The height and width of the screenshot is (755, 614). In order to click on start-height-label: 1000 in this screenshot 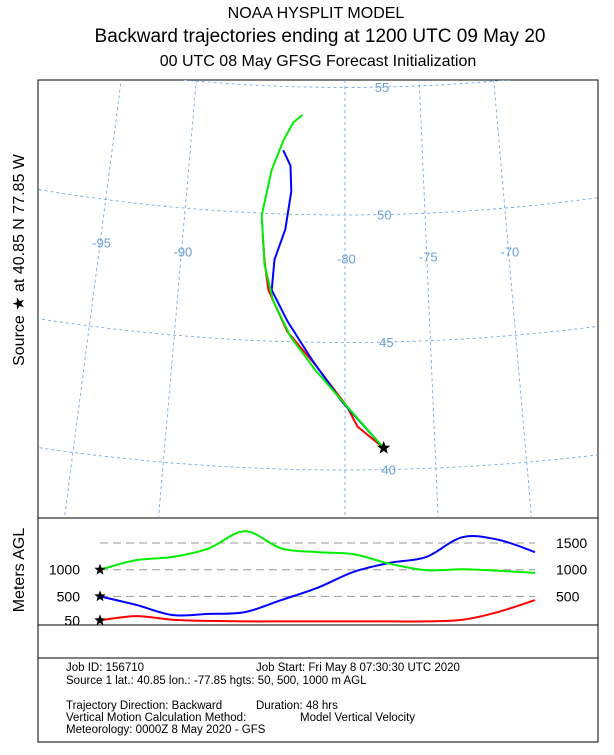, I will do `click(64, 570)`.